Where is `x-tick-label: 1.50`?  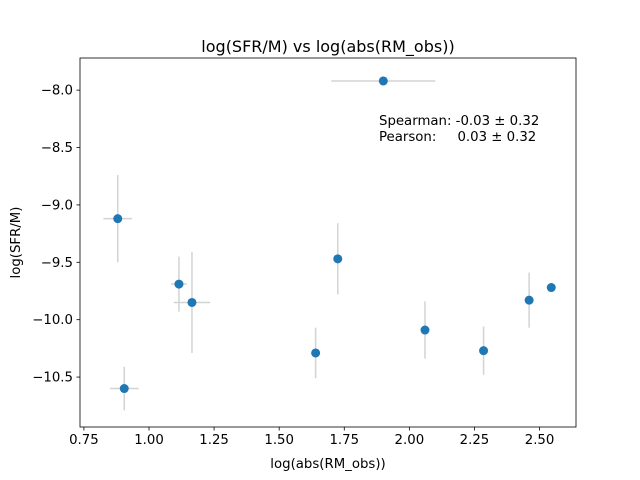 x-tick-label: 1.50 is located at coordinates (279, 440).